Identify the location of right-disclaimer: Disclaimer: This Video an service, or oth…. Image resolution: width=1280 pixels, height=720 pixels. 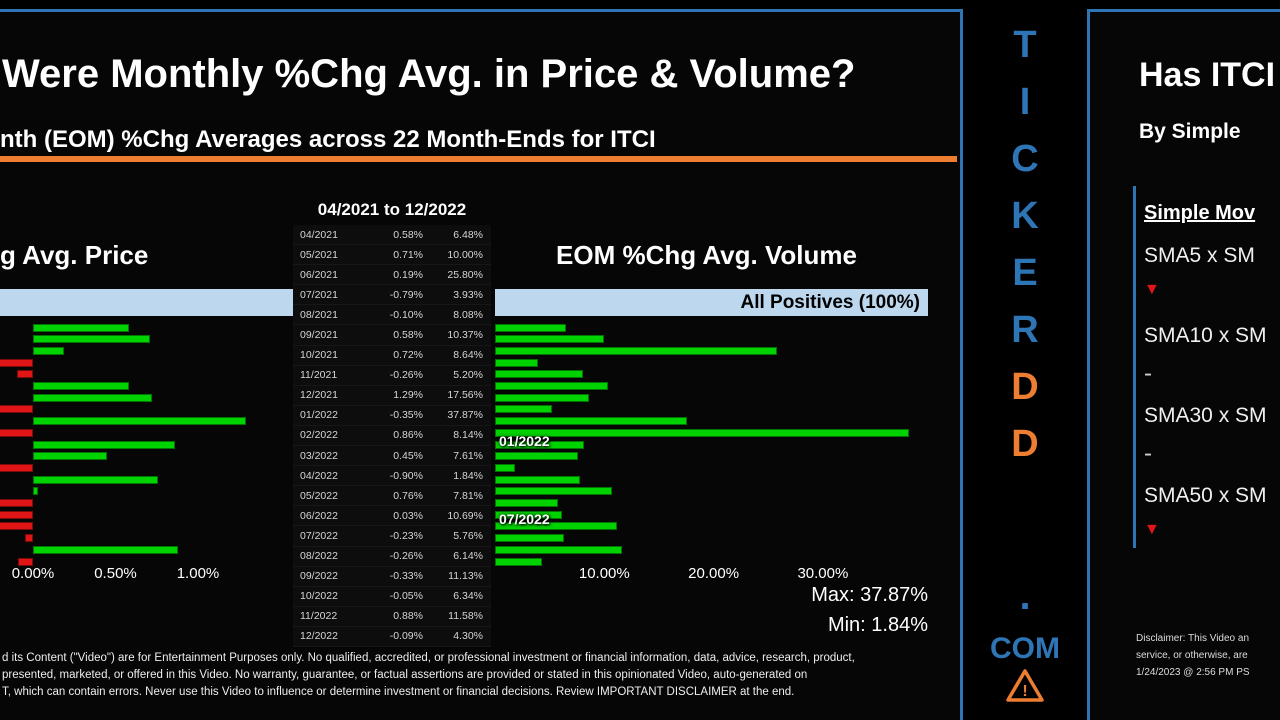
(1208, 655).